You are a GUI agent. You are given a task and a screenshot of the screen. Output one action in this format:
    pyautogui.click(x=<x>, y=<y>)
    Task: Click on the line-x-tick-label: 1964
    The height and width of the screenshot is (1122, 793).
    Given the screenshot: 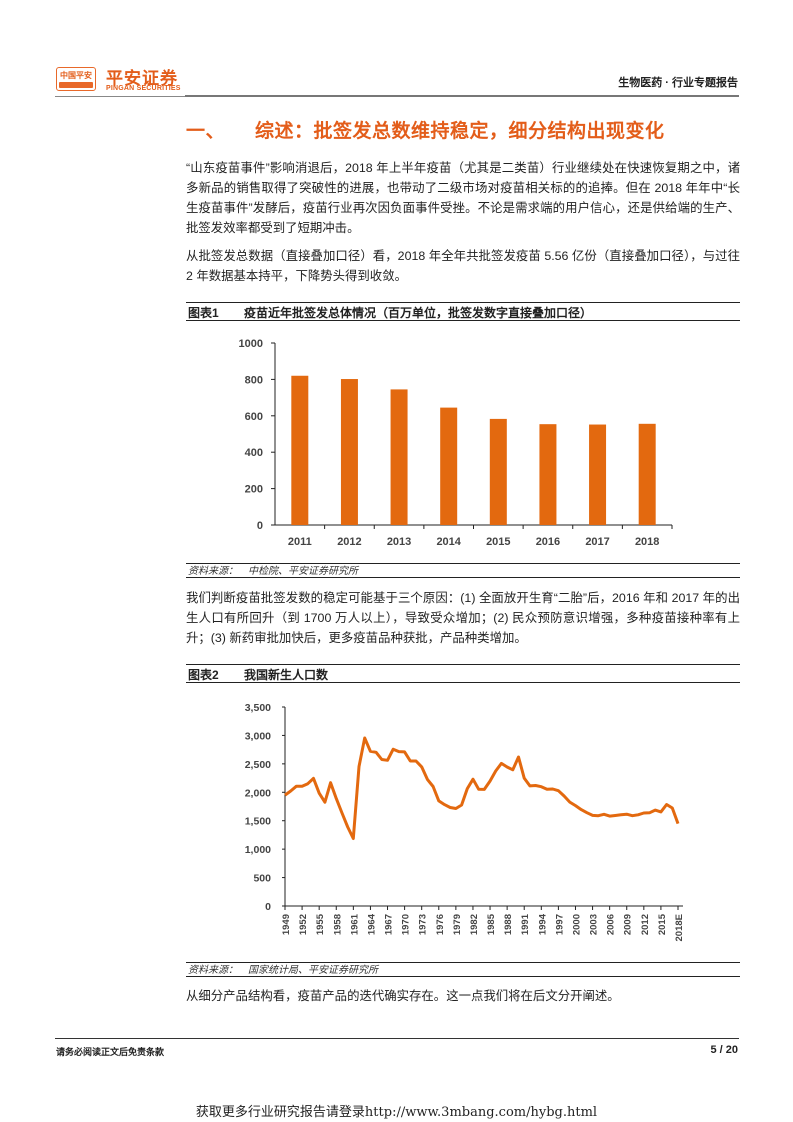 What is the action you would take?
    pyautogui.click(x=371, y=924)
    